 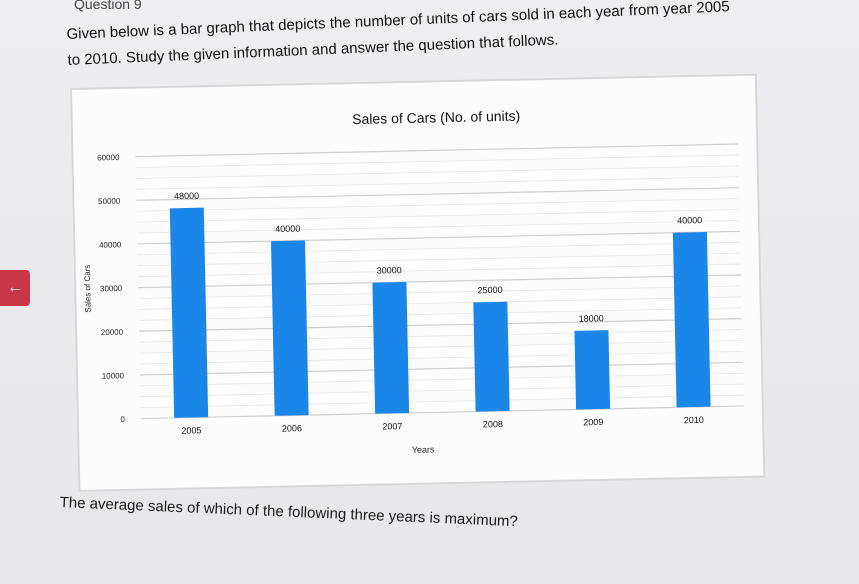 I want to click on data-label: 48000, so click(x=186, y=196).